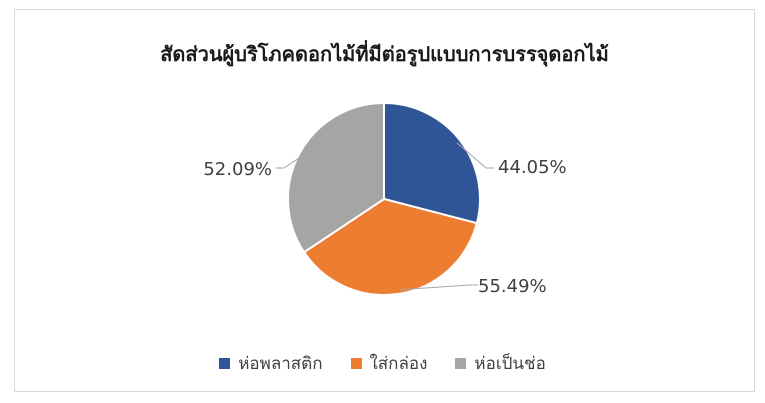  What do you see at coordinates (237, 169) in the screenshot?
I see `data-label: 52.09%` at bounding box center [237, 169].